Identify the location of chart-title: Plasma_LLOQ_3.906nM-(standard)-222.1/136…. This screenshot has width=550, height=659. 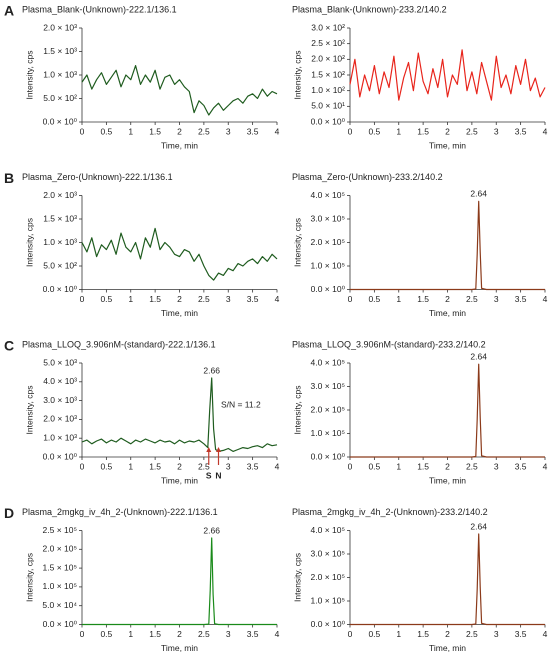
(119, 344).